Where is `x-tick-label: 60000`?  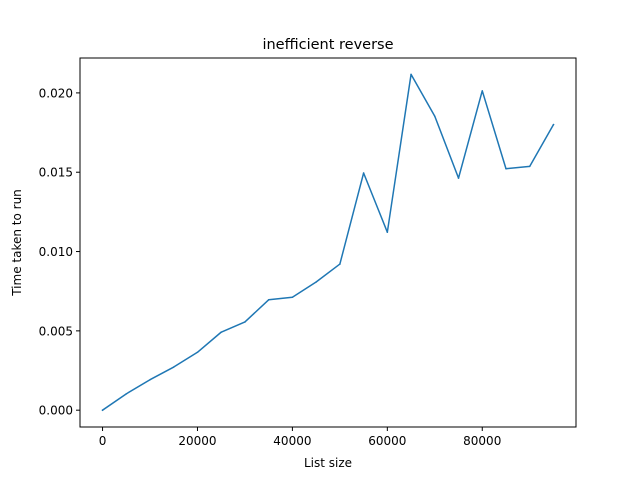
x-tick-label: 60000 is located at coordinates (387, 441).